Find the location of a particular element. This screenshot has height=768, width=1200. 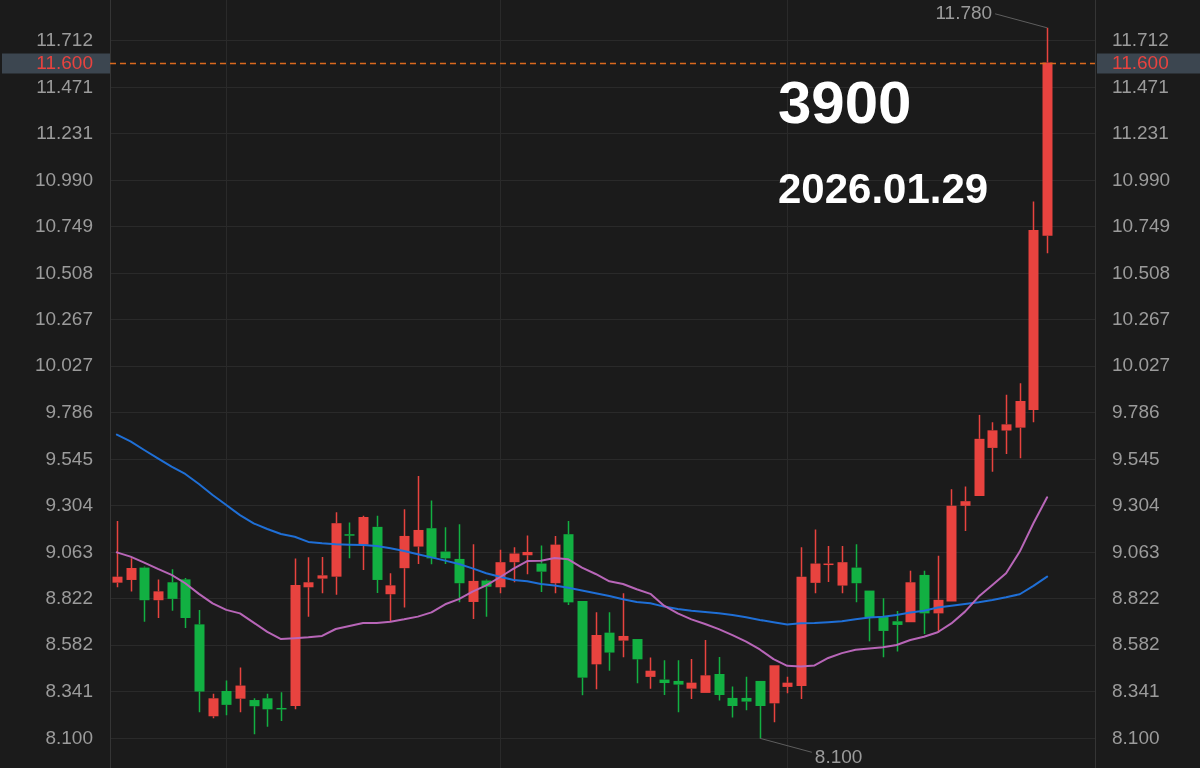

annotation: 8.100 is located at coordinates (838, 756).